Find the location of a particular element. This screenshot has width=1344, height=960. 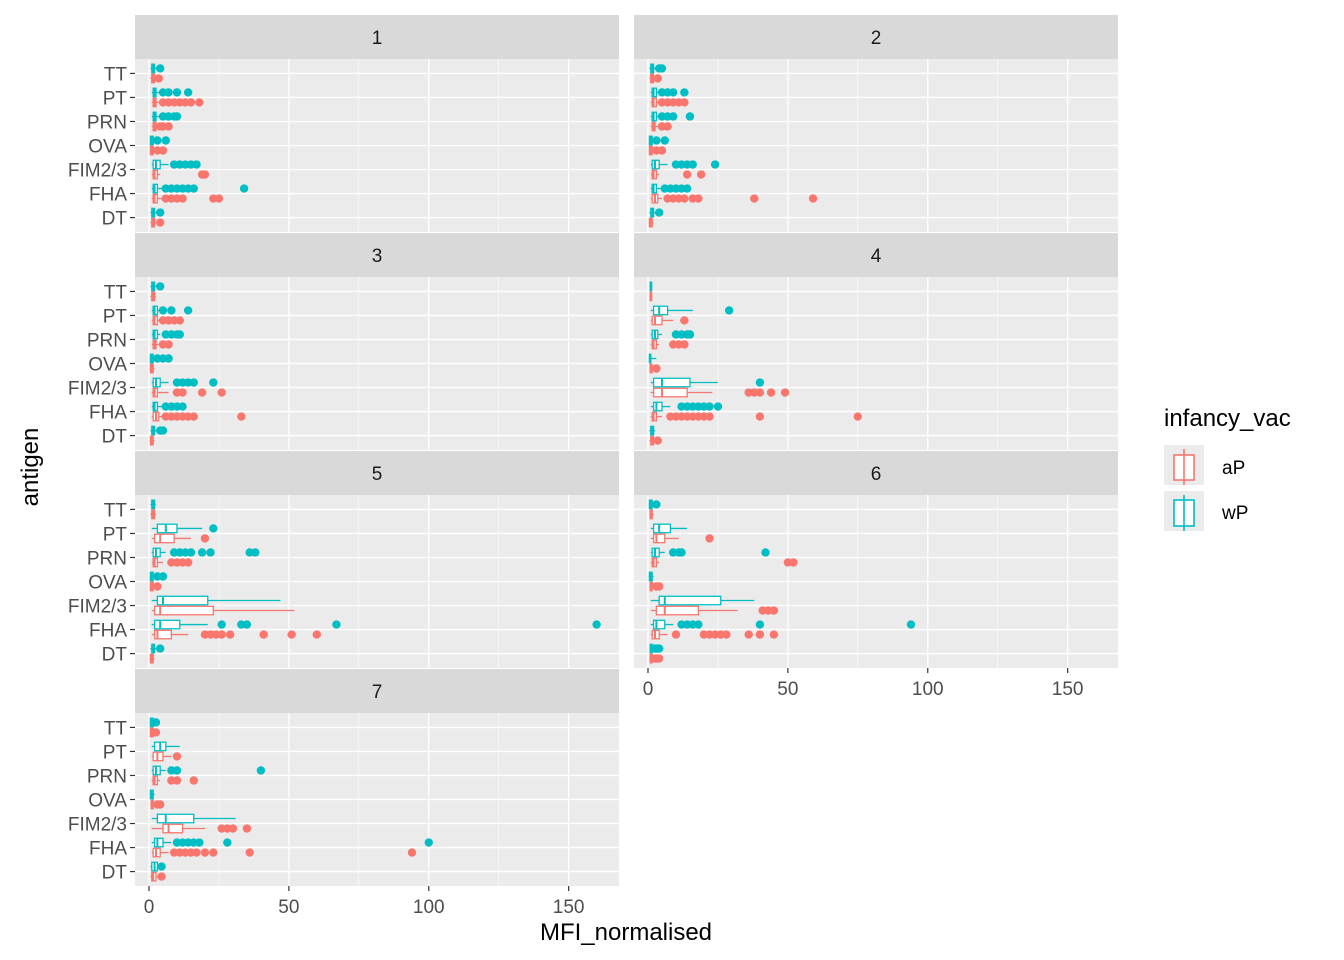

y-tick-label: FHA is located at coordinates (108, 413).